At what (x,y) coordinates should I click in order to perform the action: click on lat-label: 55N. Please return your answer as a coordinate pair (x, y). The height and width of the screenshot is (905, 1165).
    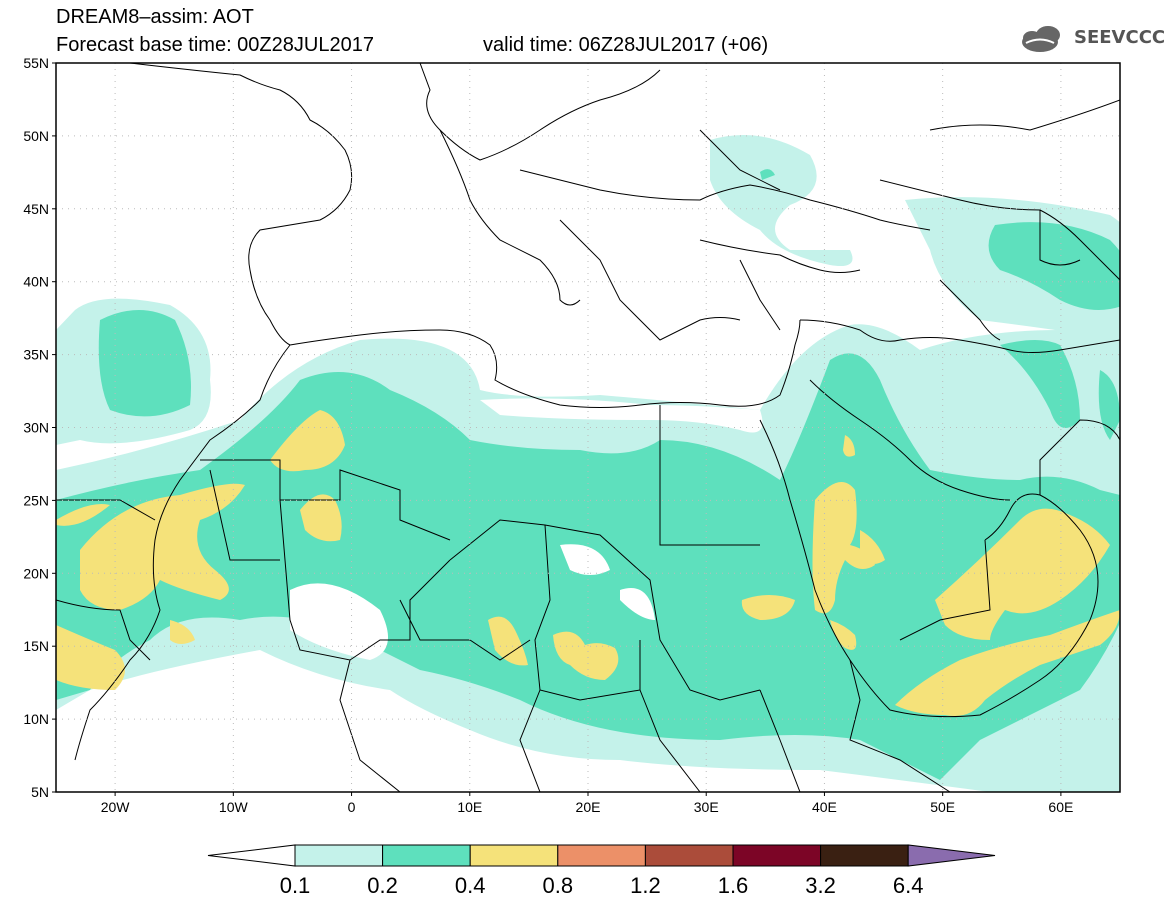
    Looking at the image, I should click on (36, 63).